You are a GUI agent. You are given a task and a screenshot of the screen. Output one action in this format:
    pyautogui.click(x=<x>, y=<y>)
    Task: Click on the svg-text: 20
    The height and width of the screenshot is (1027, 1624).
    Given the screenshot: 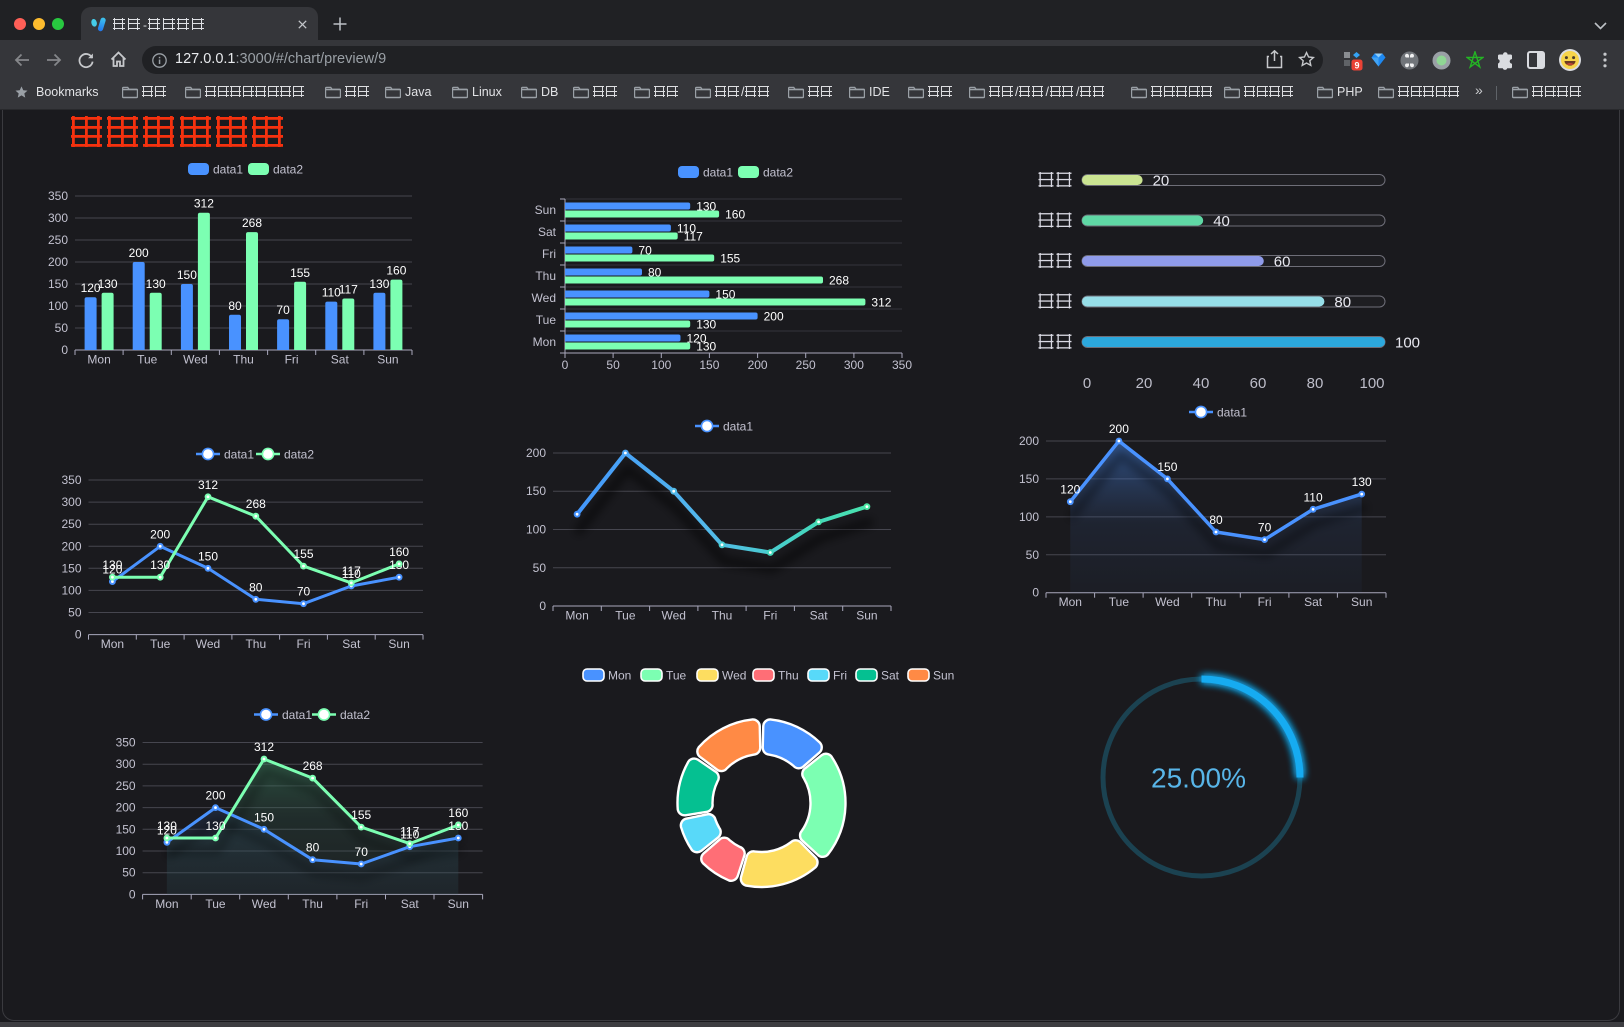 What is the action you would take?
    pyautogui.click(x=1161, y=181)
    